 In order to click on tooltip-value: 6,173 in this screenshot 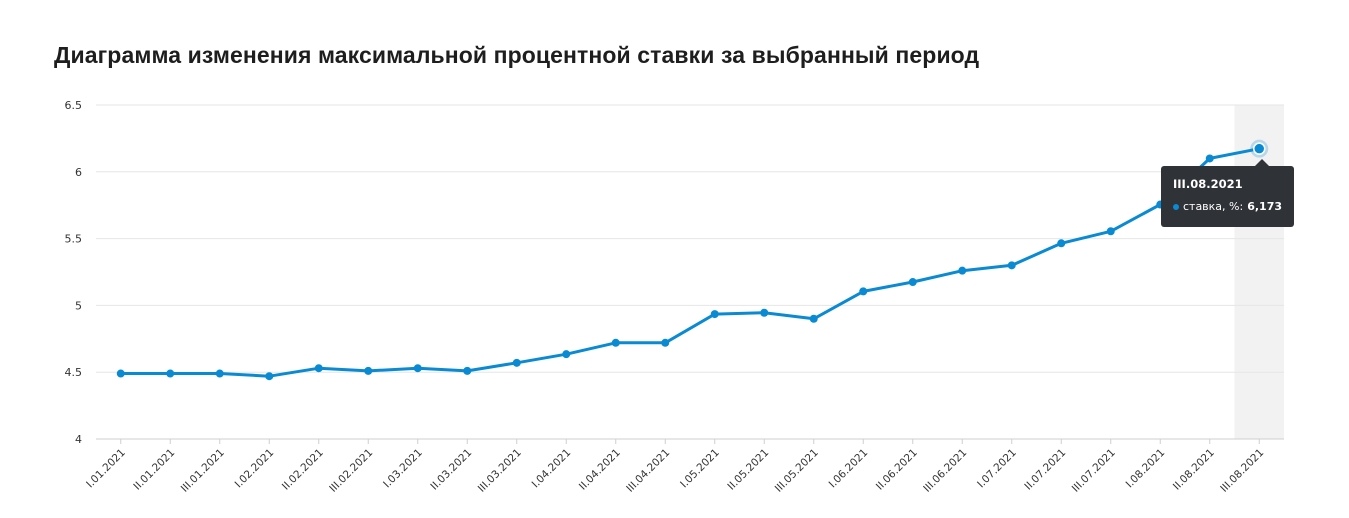, I will do `click(1264, 206)`.